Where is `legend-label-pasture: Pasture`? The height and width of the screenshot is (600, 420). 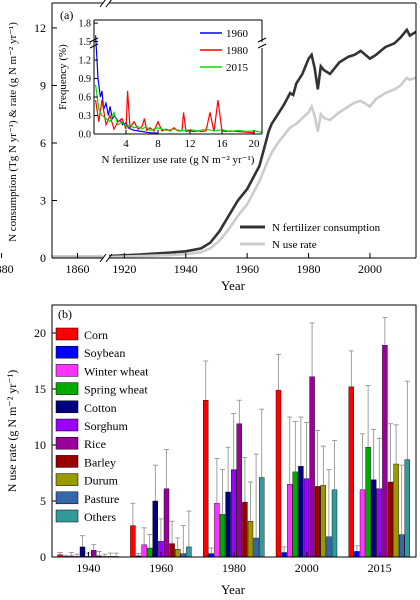 legend-label-pasture: Pasture is located at coordinates (101, 499).